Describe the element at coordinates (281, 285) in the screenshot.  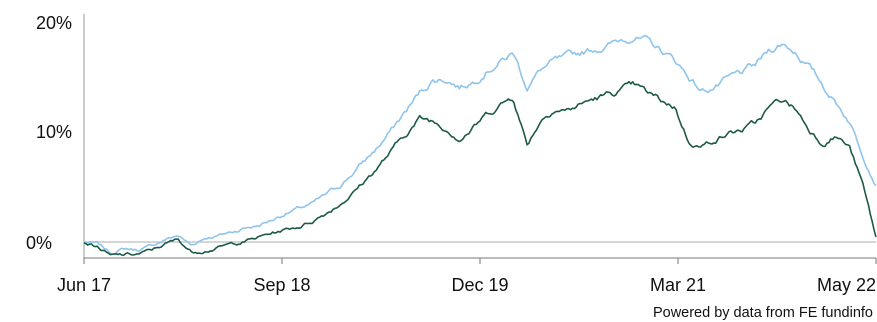
I see `x-tick-label-1: Sep 18` at that location.